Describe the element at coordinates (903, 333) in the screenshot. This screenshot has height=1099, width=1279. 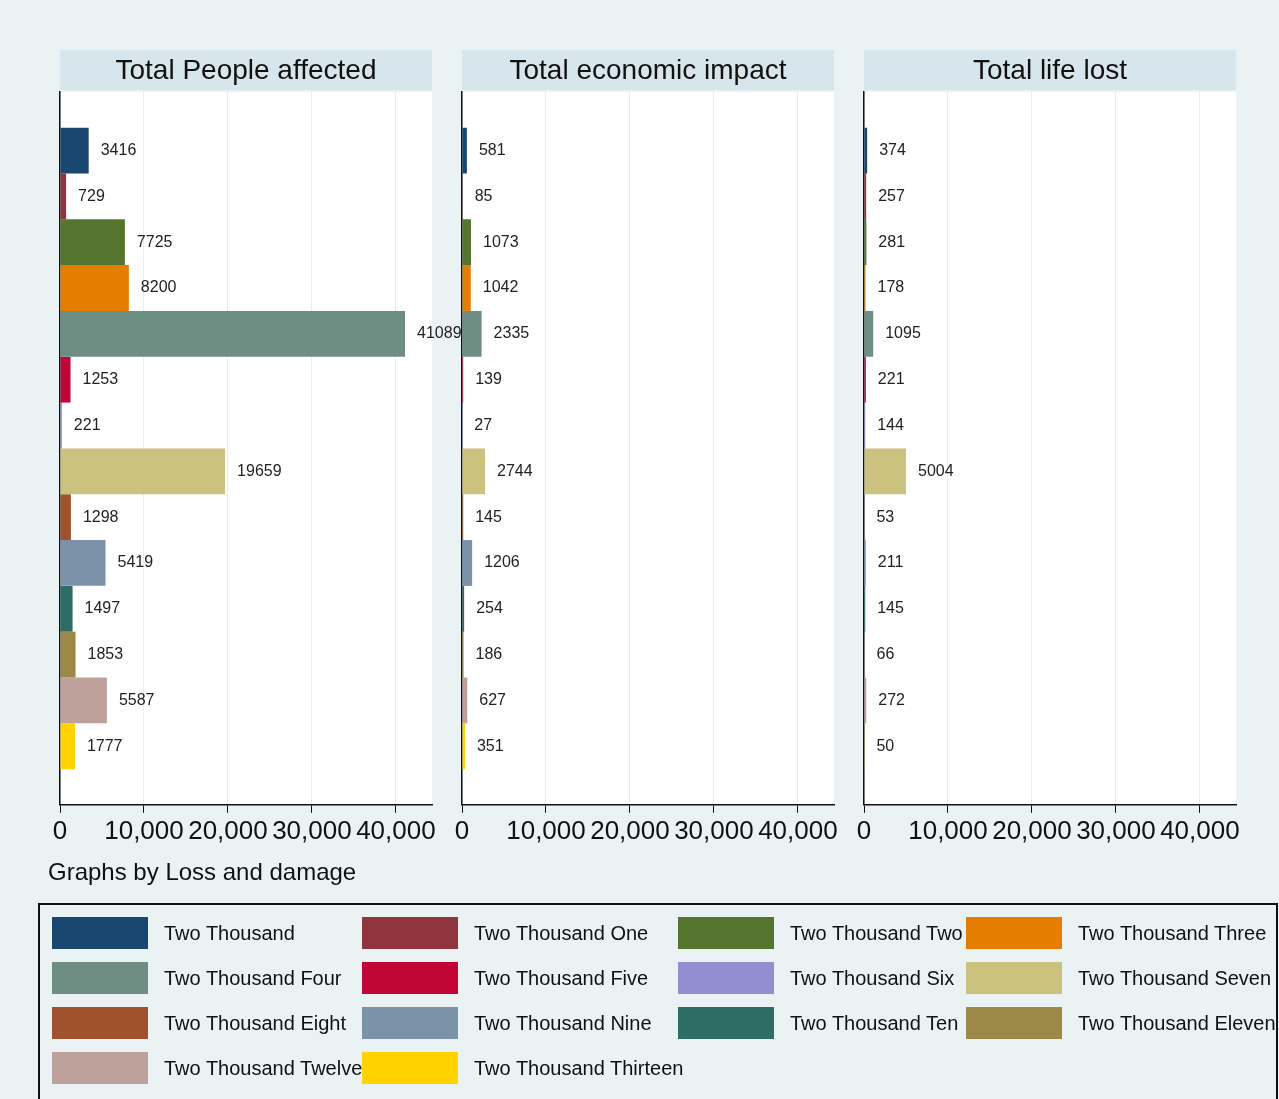
I see `data-label: 1095` at that location.